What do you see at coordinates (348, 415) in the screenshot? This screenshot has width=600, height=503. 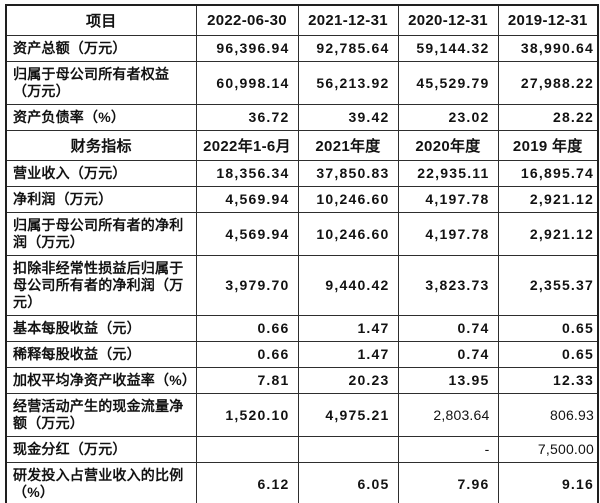 I see `cell-value: 4,975.21` at bounding box center [348, 415].